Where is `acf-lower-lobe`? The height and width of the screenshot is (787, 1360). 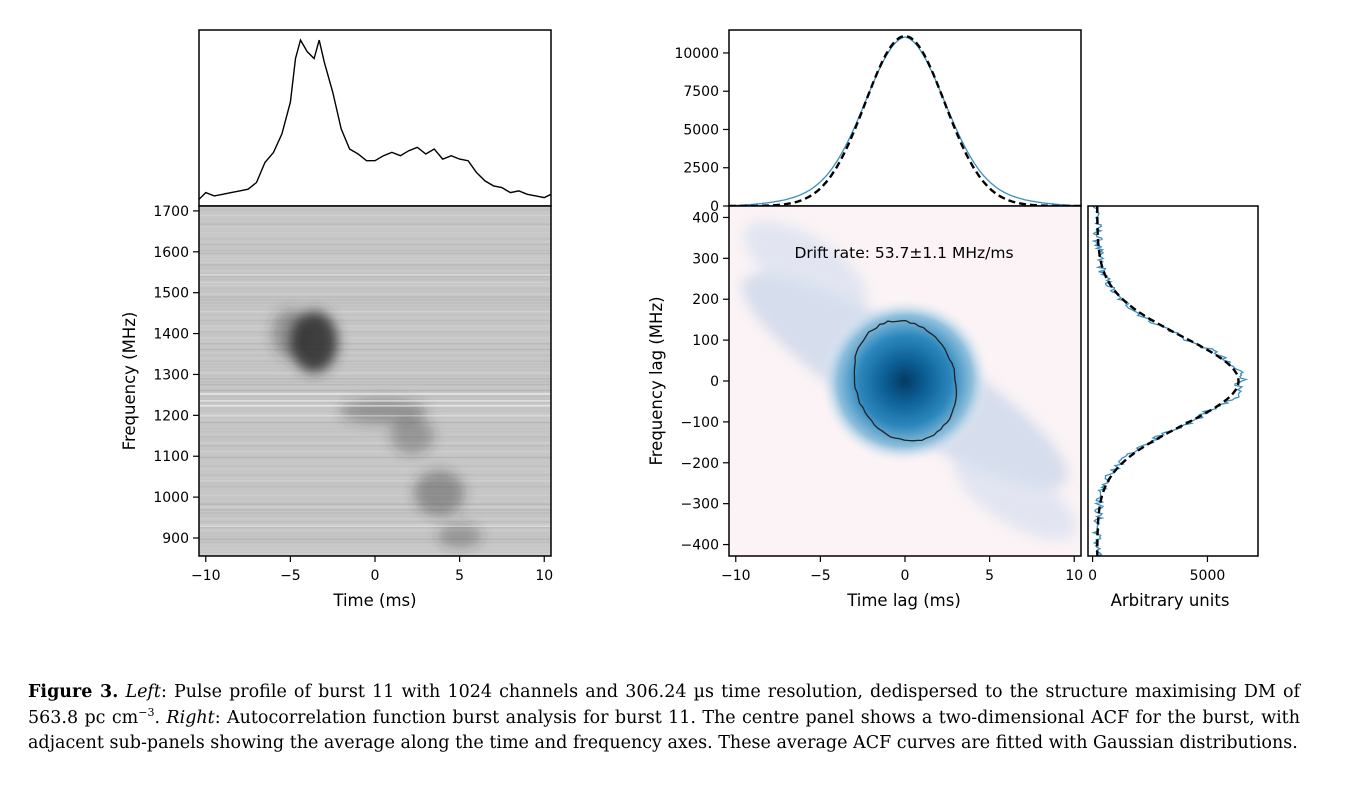
acf-lower-lobe is located at coordinates (1015, 496).